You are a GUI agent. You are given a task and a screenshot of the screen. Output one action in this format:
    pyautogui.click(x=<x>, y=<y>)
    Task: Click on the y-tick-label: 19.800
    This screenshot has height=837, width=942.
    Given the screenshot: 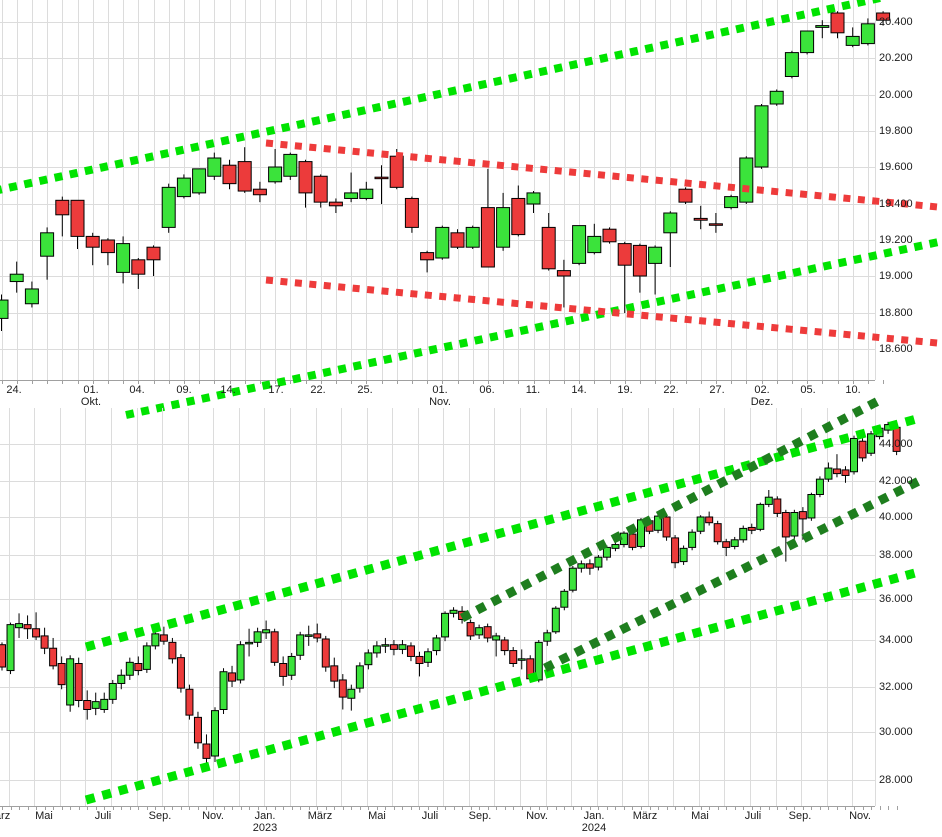 What is the action you would take?
    pyautogui.click(x=896, y=131)
    